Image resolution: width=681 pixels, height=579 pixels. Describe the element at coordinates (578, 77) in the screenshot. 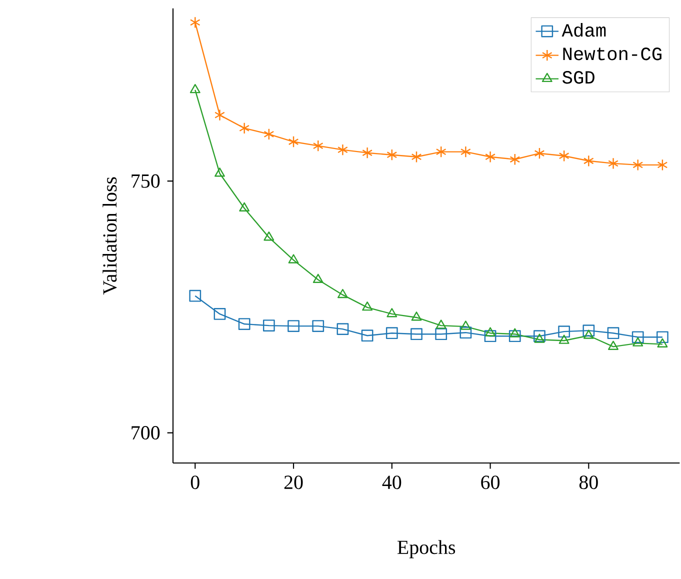

I see `legend-label: SGD` at that location.